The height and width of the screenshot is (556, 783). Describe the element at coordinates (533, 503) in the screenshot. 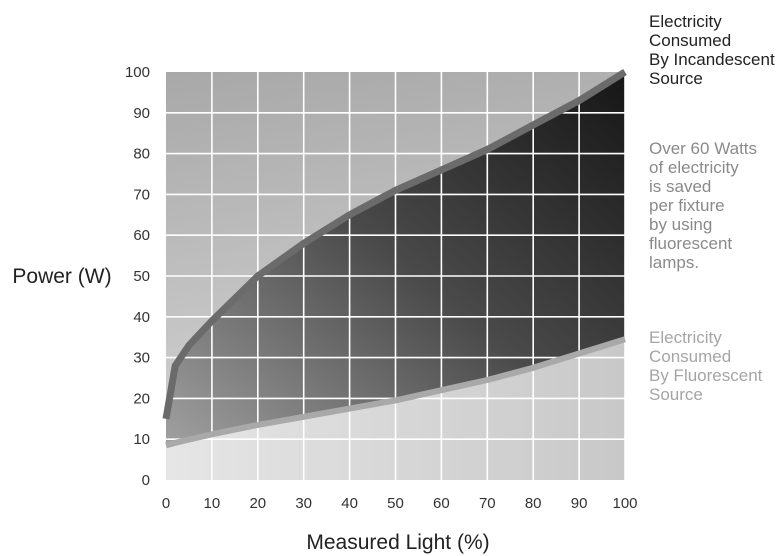

I see `x-tick-label-80: 80` at that location.